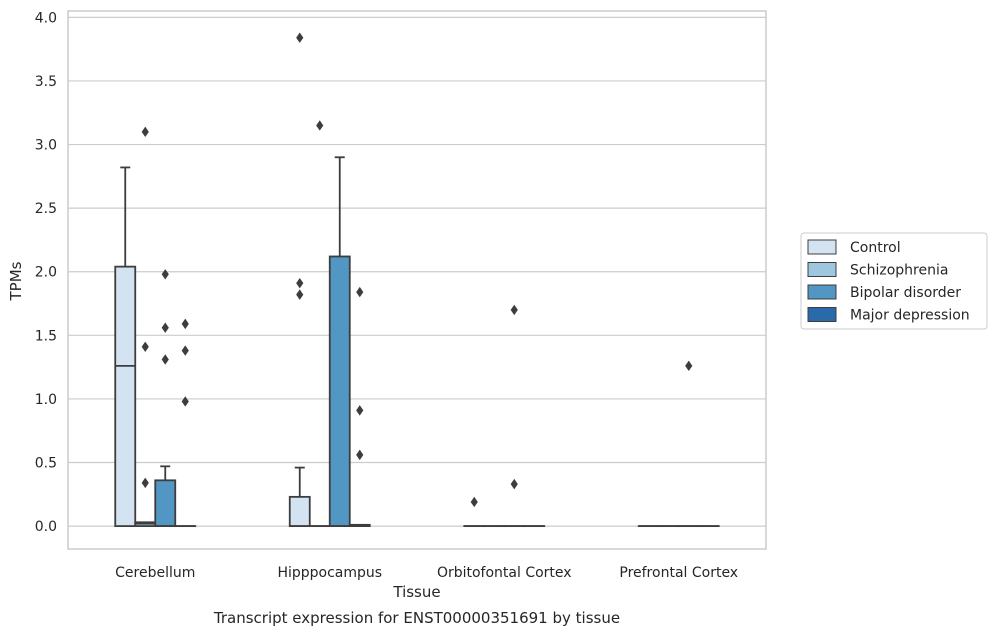 The height and width of the screenshot is (636, 997). I want to click on x-tick-label: Cerebellum, so click(155, 573).